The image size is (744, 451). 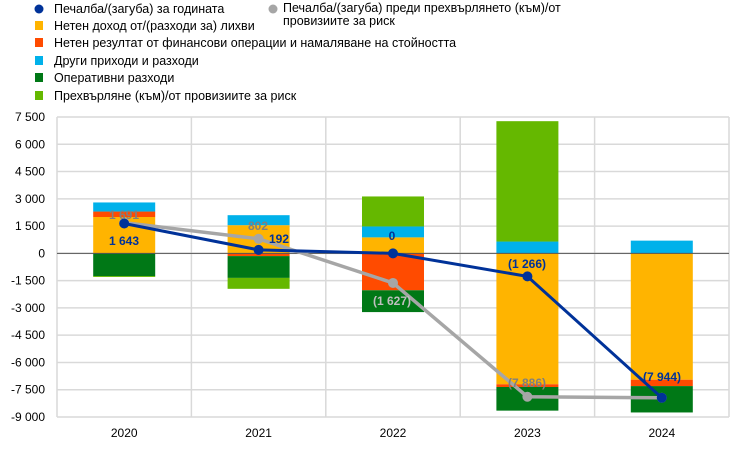 I want to click on legend-marker-net-profit, so click(x=39, y=9).